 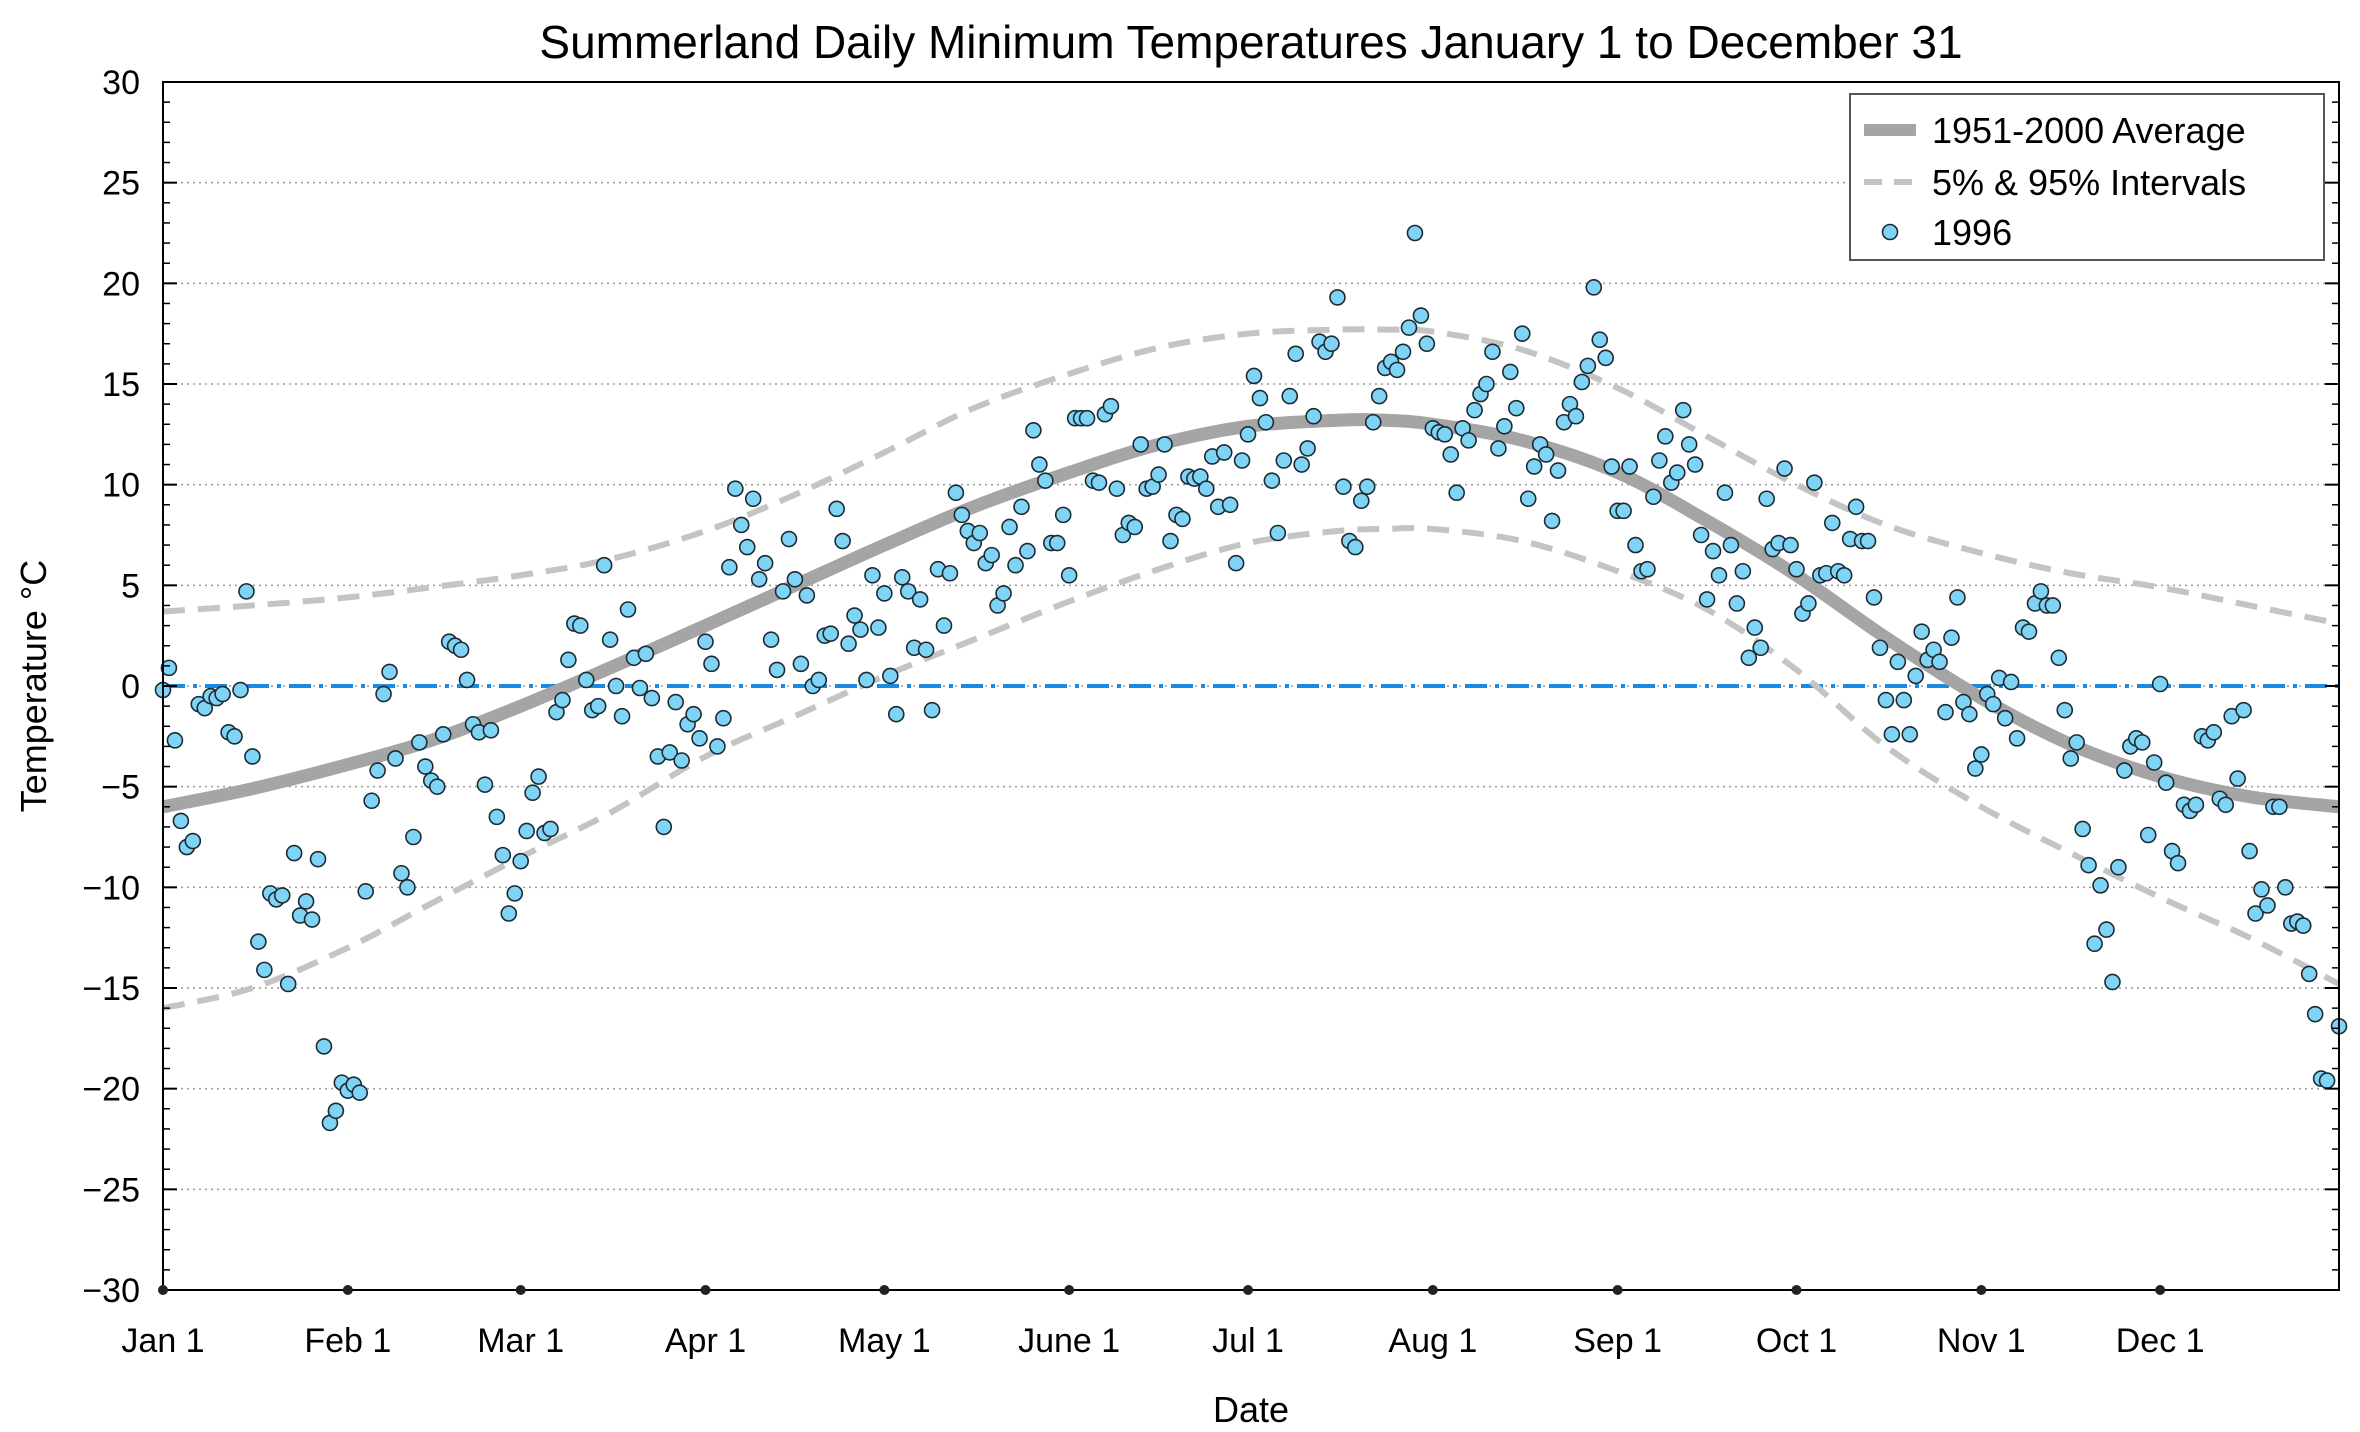 I want to click on y-tick-label: 0, so click(x=130, y=687).